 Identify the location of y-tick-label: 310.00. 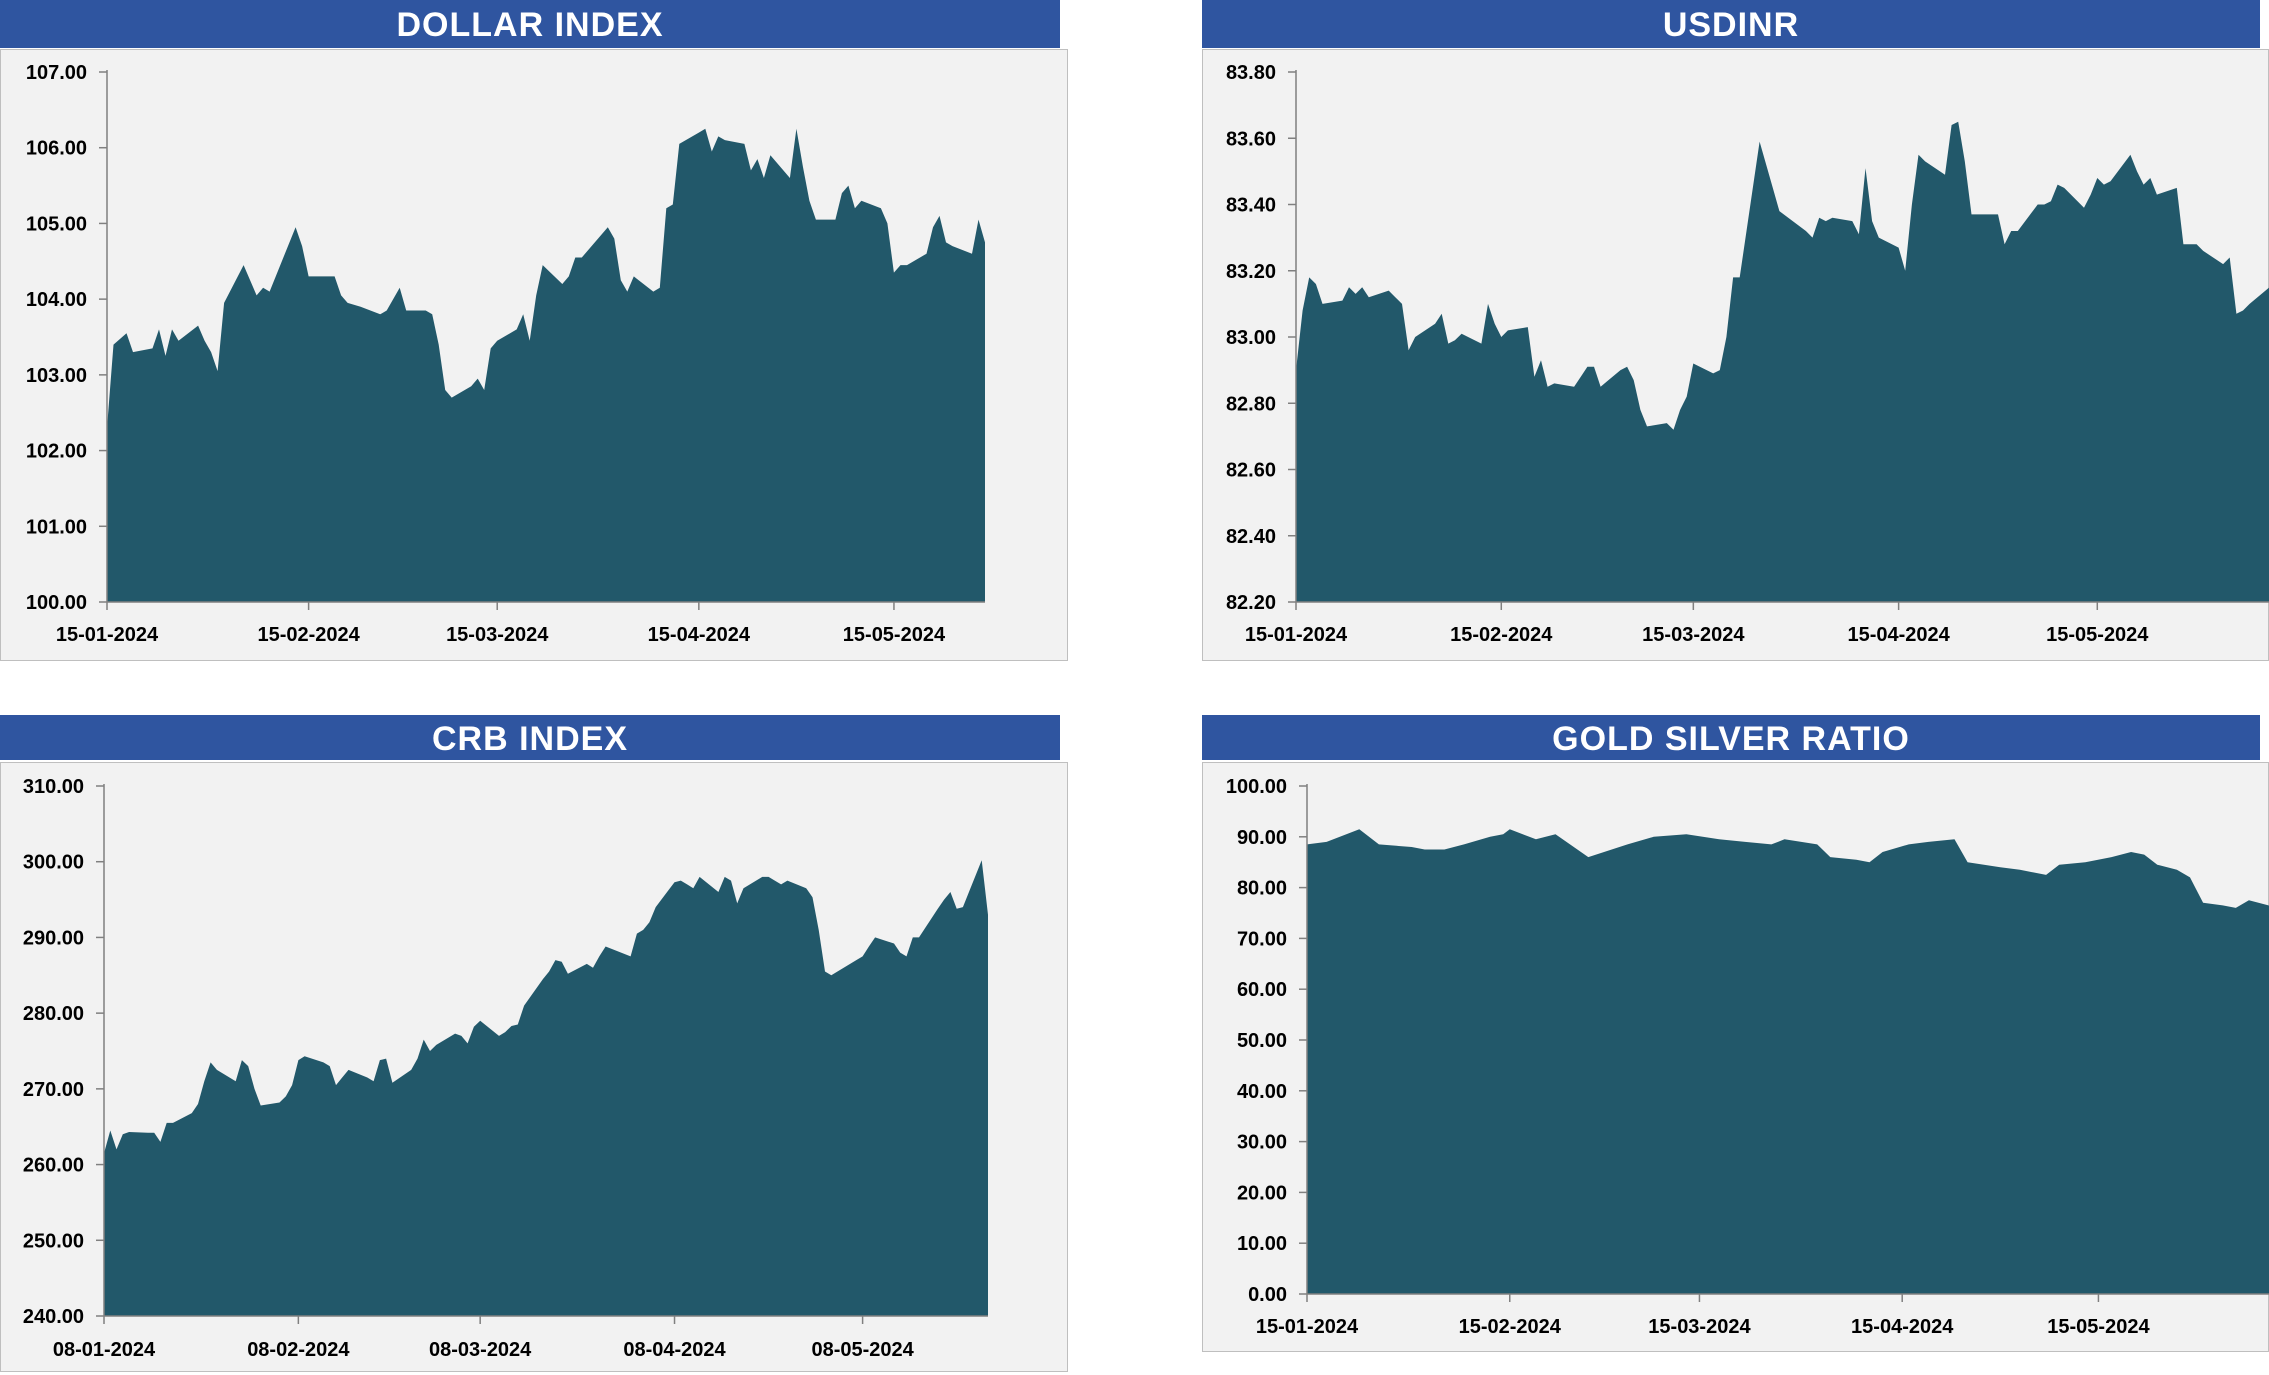
(53, 787).